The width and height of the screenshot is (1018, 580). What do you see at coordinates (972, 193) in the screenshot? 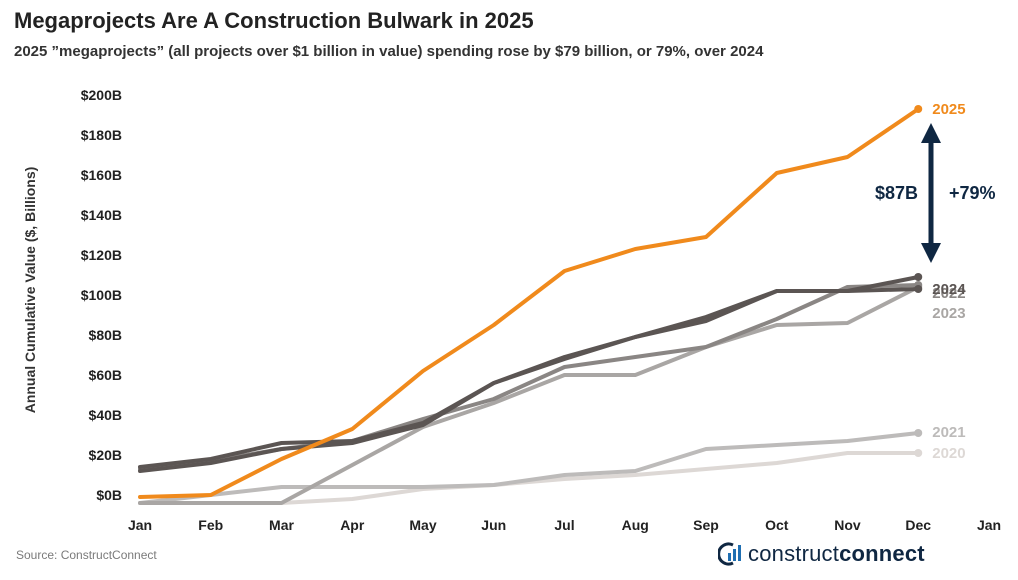
I see `growth-percent-label: +79%` at bounding box center [972, 193].